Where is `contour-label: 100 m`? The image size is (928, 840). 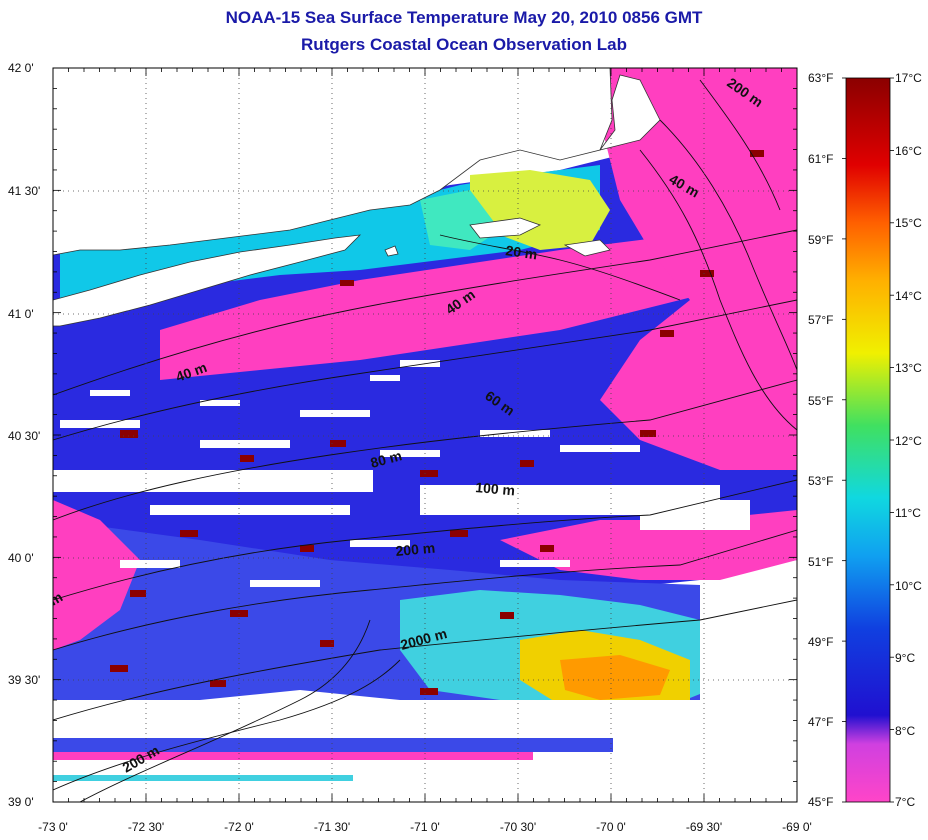
contour-label: 100 m is located at coordinates (495, 488).